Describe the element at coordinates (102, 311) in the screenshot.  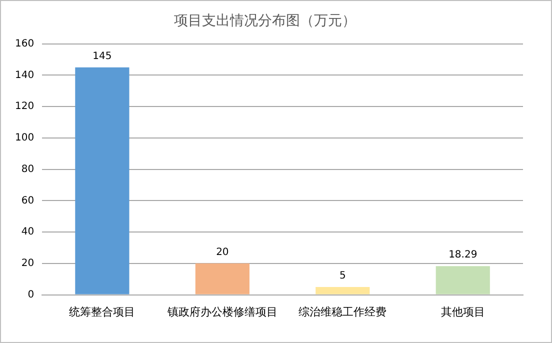
I see `x-tick-label: 统筹整合项目` at that location.